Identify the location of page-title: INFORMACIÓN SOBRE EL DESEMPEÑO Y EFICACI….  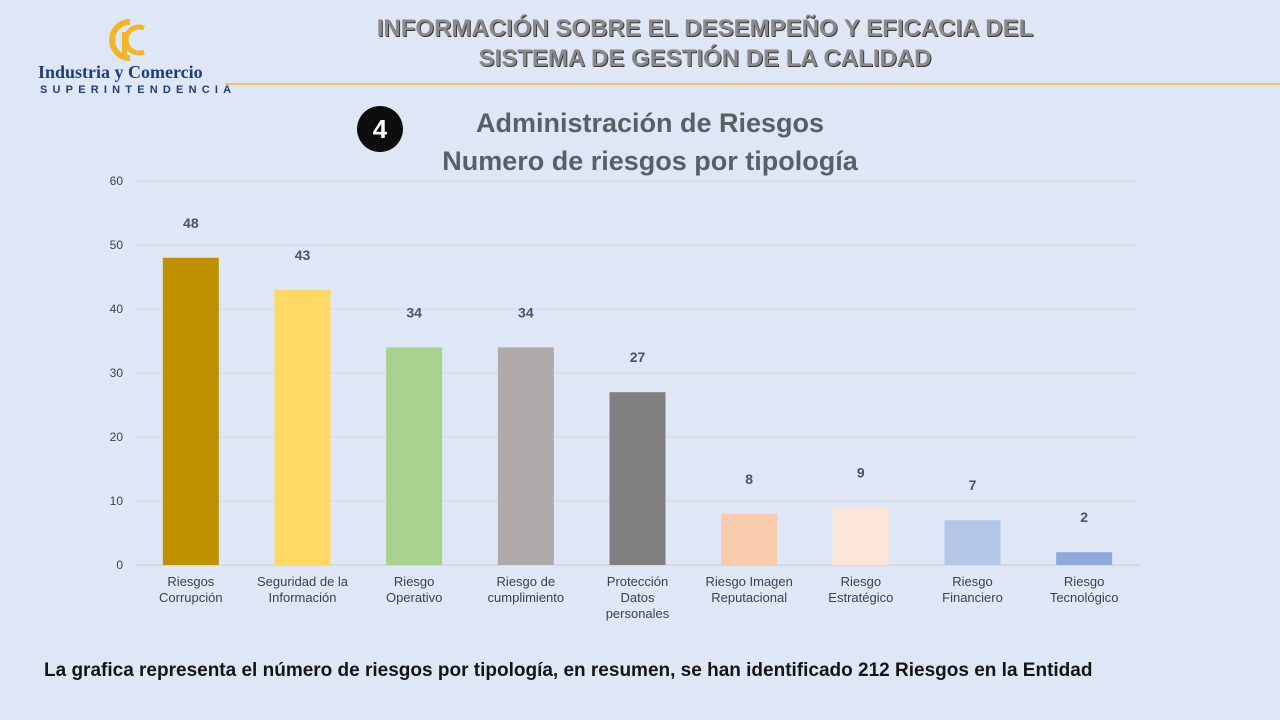
(705, 44).